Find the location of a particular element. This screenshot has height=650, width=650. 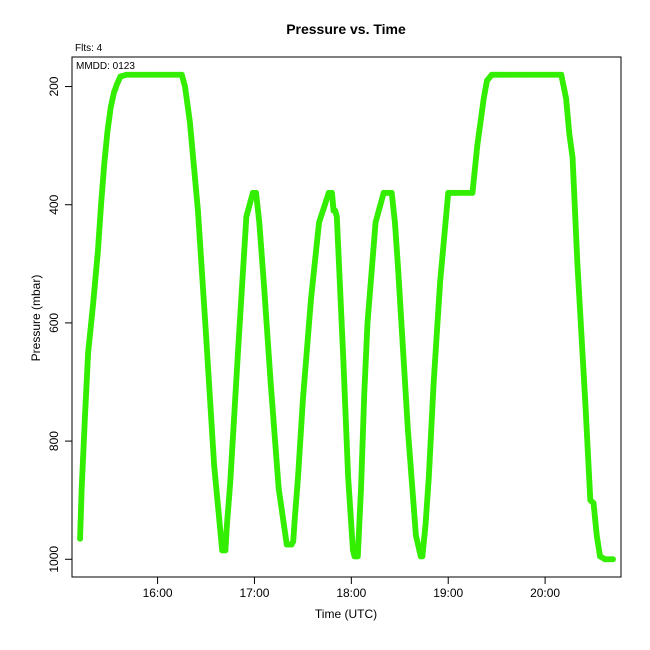

y-tick-label-4: 1000 is located at coordinates (54, 559).